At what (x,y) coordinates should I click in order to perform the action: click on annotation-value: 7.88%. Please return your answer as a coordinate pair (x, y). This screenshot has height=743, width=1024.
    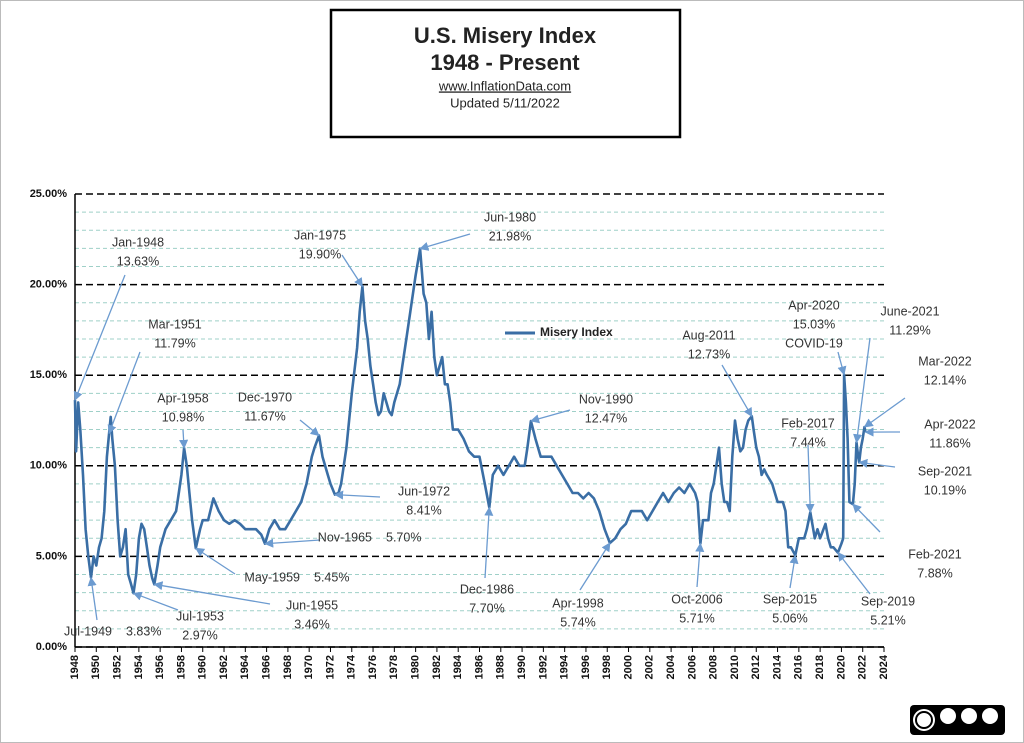
    Looking at the image, I should click on (934, 573).